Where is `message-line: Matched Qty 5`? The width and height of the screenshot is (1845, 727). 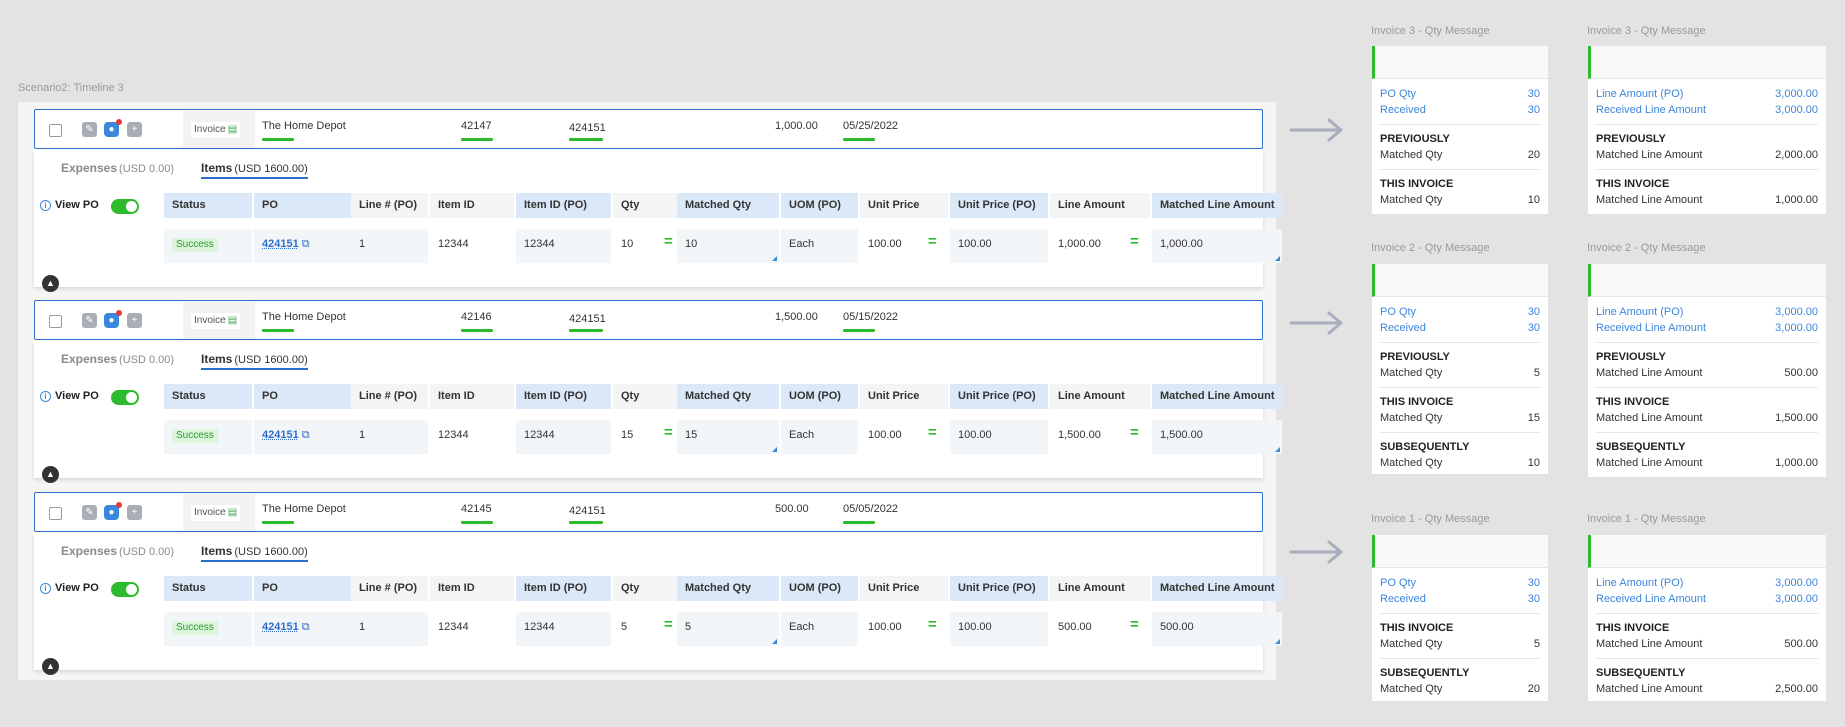 message-line: Matched Qty 5 is located at coordinates (1460, 373).